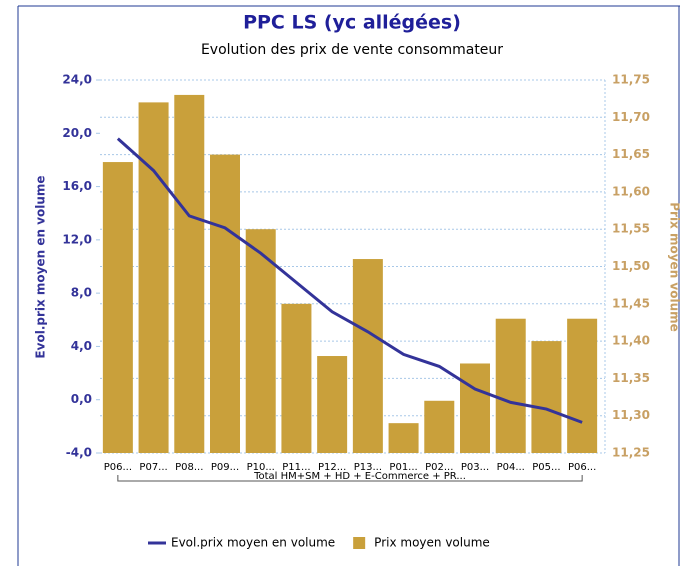  What do you see at coordinates (352, 23) in the screenshot?
I see `chart-title: PPC LS (yc allégées)` at bounding box center [352, 23].